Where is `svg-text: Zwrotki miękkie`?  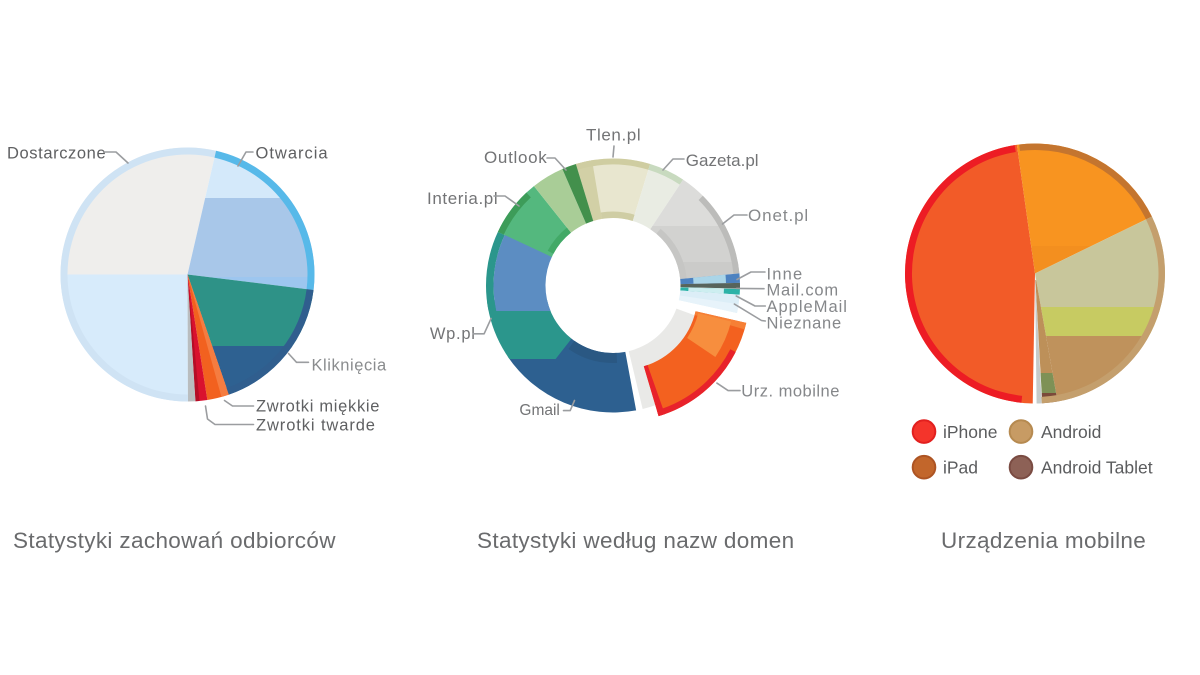
svg-text: Zwrotki miękkie is located at coordinates (318, 407).